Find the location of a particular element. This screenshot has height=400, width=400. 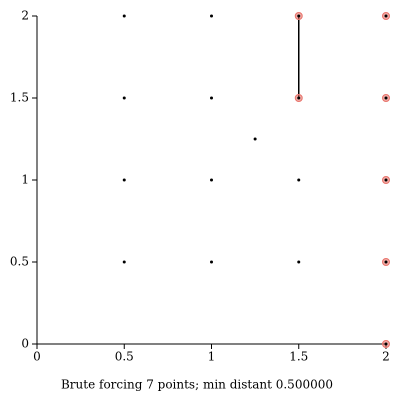

x-tick-label: 1 is located at coordinates (212, 357).